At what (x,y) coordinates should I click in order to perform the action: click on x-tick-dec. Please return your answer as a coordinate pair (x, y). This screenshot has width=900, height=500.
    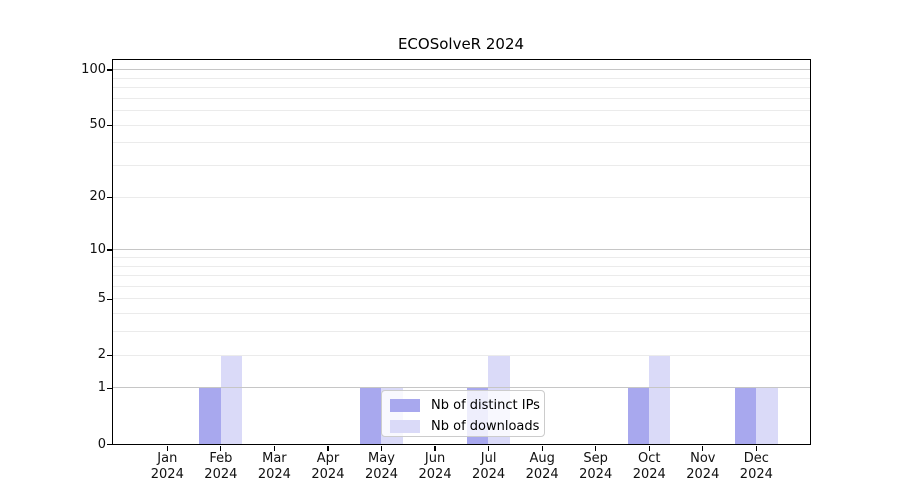
    Looking at the image, I should click on (756, 448).